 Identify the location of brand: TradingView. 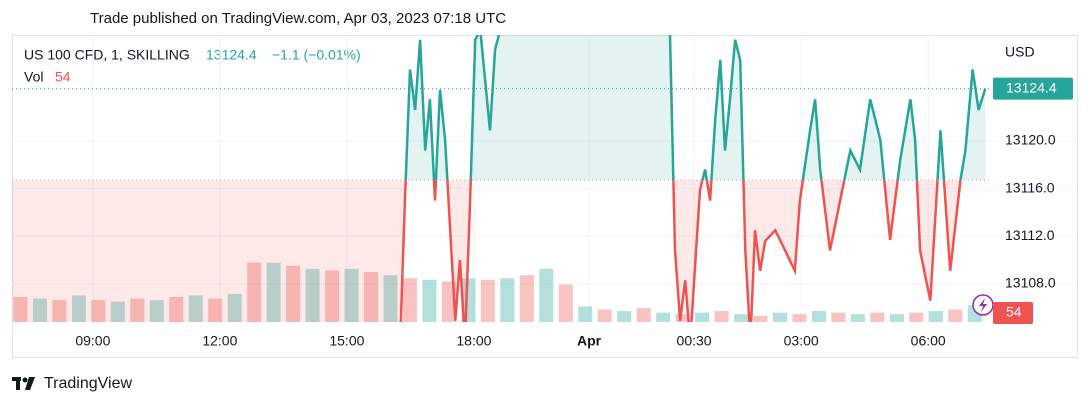
(88, 383).